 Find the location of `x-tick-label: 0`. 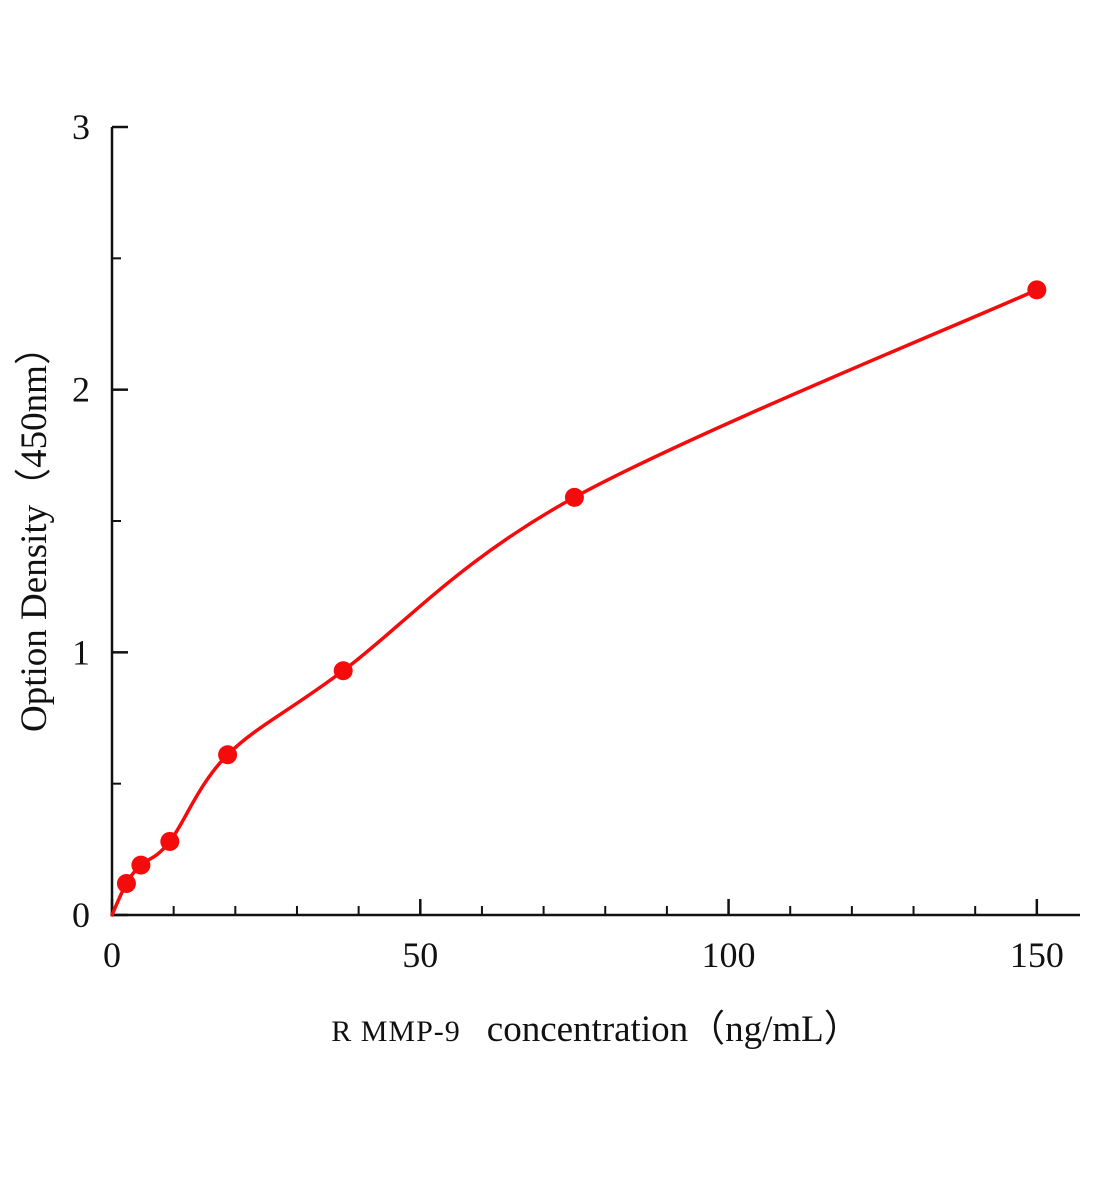

x-tick-label: 0 is located at coordinates (112, 955).